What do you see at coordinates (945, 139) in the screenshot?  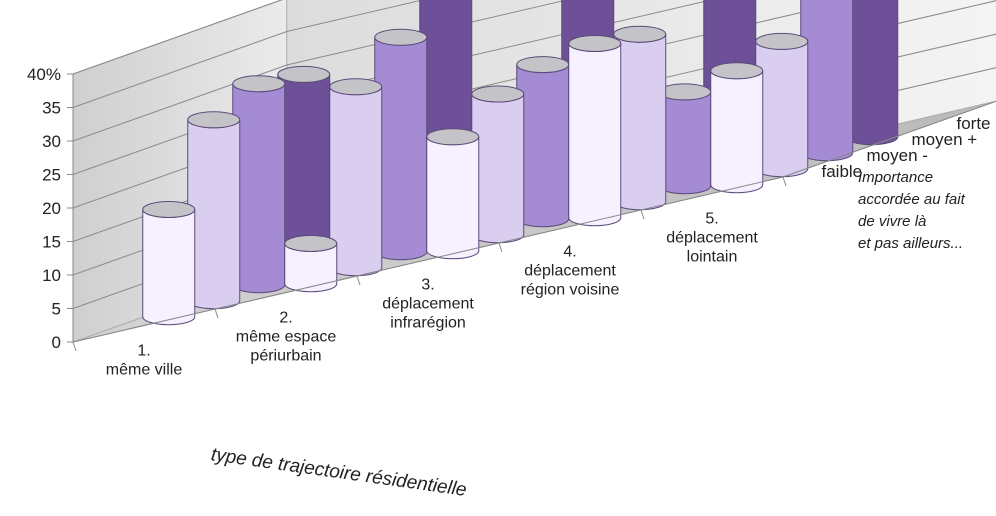 I see `series-label-3: moyen +` at bounding box center [945, 139].